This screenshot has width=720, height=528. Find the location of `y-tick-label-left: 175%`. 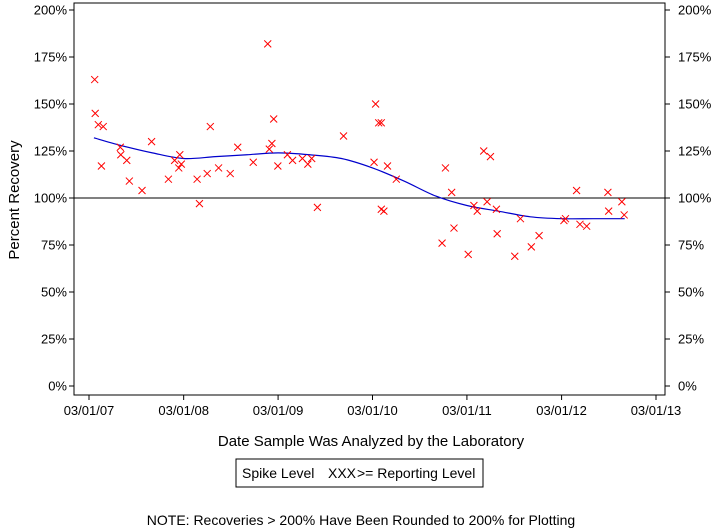

y-tick-label-left: 175% is located at coordinates (51, 57).